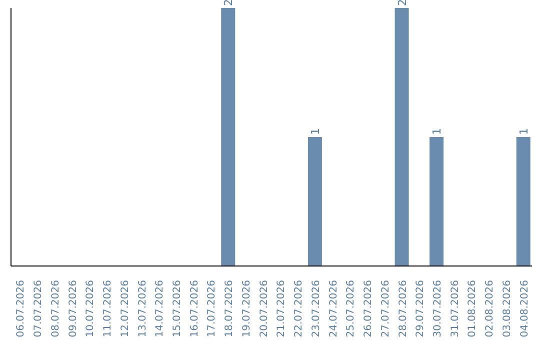  Describe the element at coordinates (38, 309) in the screenshot. I see `x-tick-label: 07.07.2026` at that location.